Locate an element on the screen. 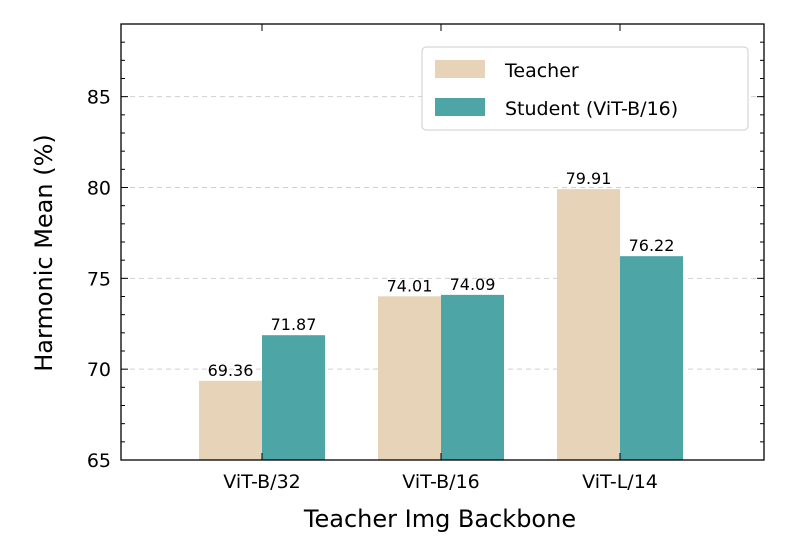 This screenshot has height=550, width=806. x-tick-label: ViT-B/32 is located at coordinates (262, 482).